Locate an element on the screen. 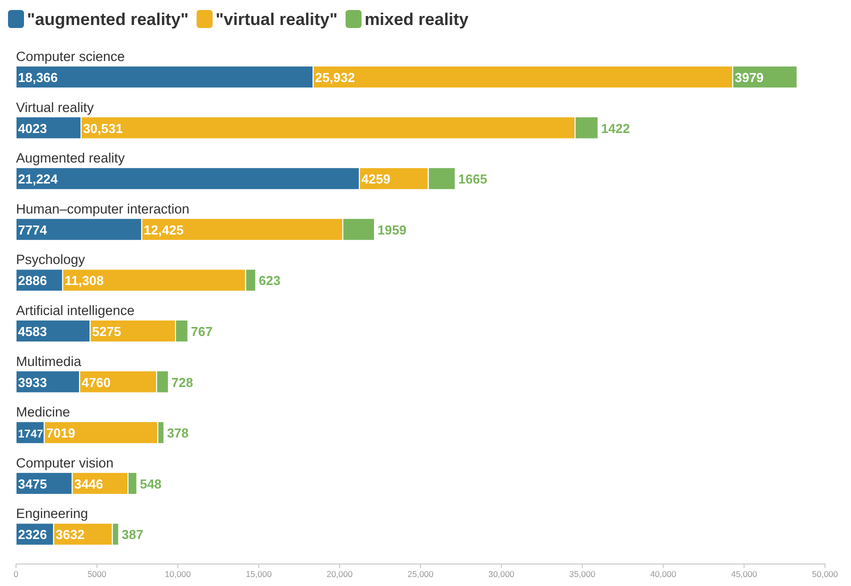 This screenshot has height=586, width=851. data-label: 3632 is located at coordinates (70, 534).